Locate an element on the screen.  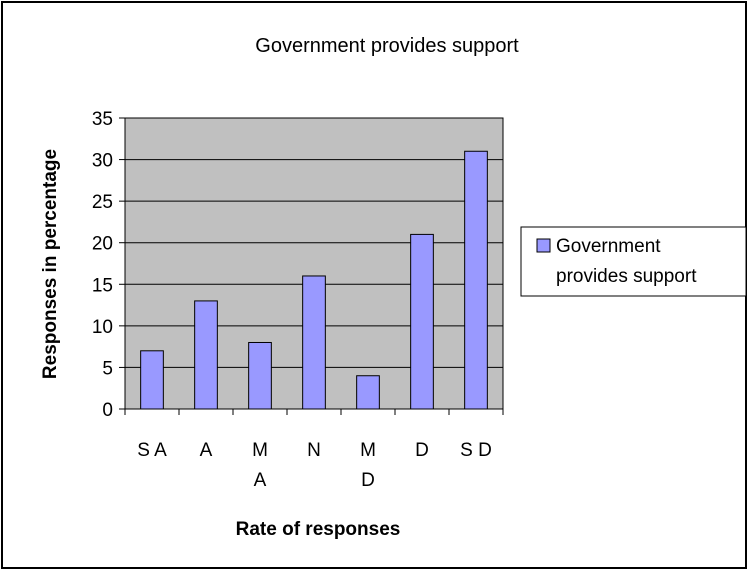
legend-swatch is located at coordinates (543, 245).